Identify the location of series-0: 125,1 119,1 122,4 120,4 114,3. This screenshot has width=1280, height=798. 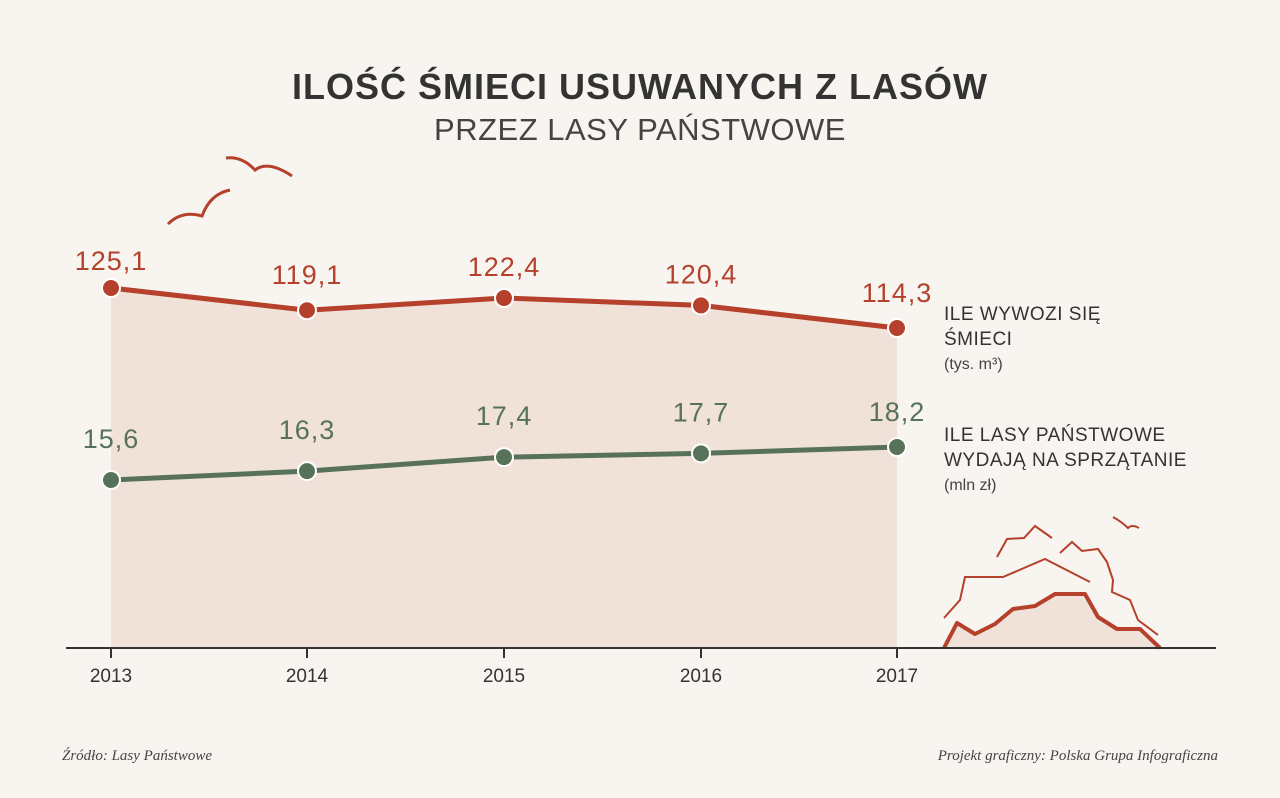
(504, 292).